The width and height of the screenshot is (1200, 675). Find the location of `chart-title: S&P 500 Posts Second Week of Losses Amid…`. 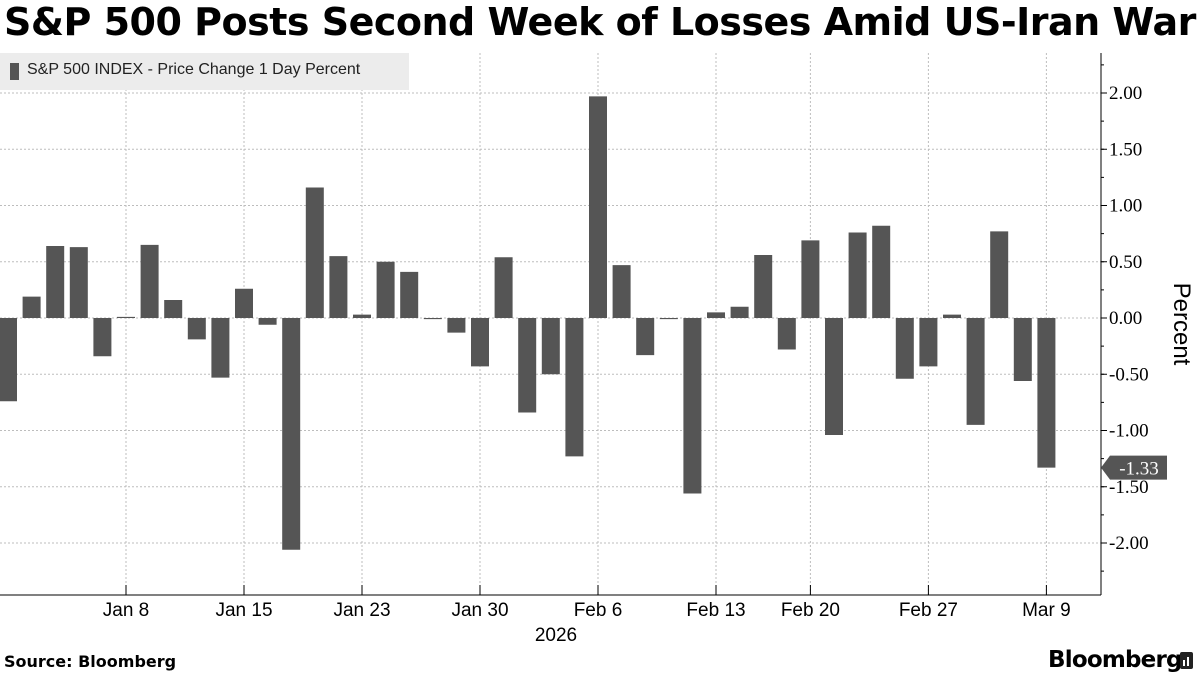

chart-title: S&P 500 Posts Second Week of Losses Amid… is located at coordinates (600, 22).